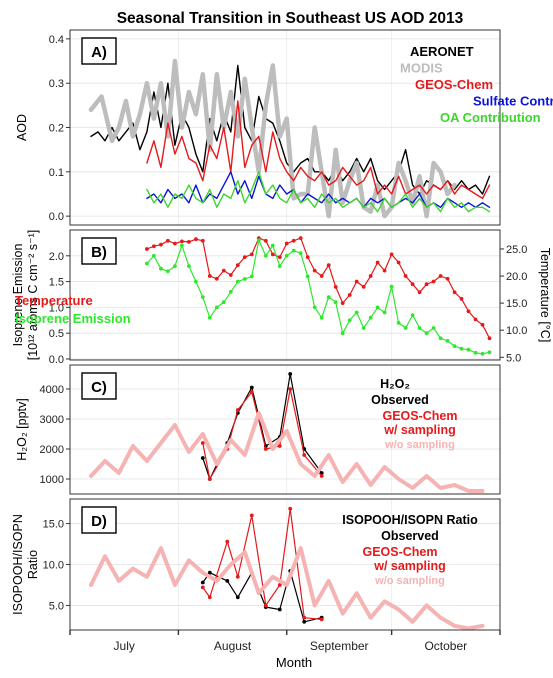 This screenshot has height=678, width=553. Describe the element at coordinates (42, 128) in the screenshot. I see `y-axis: 0.0 0.1 0.2 0.3 0.4 AOD` at that location.